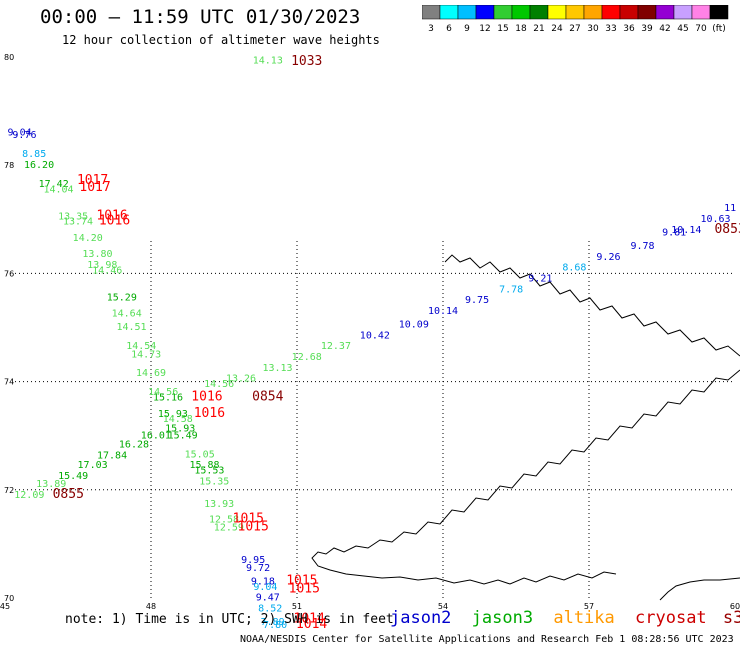 This screenshot has height=650, width=740. Describe the element at coordinates (267, 397) in the screenshot. I see `pass-time-label: 0854` at that location.